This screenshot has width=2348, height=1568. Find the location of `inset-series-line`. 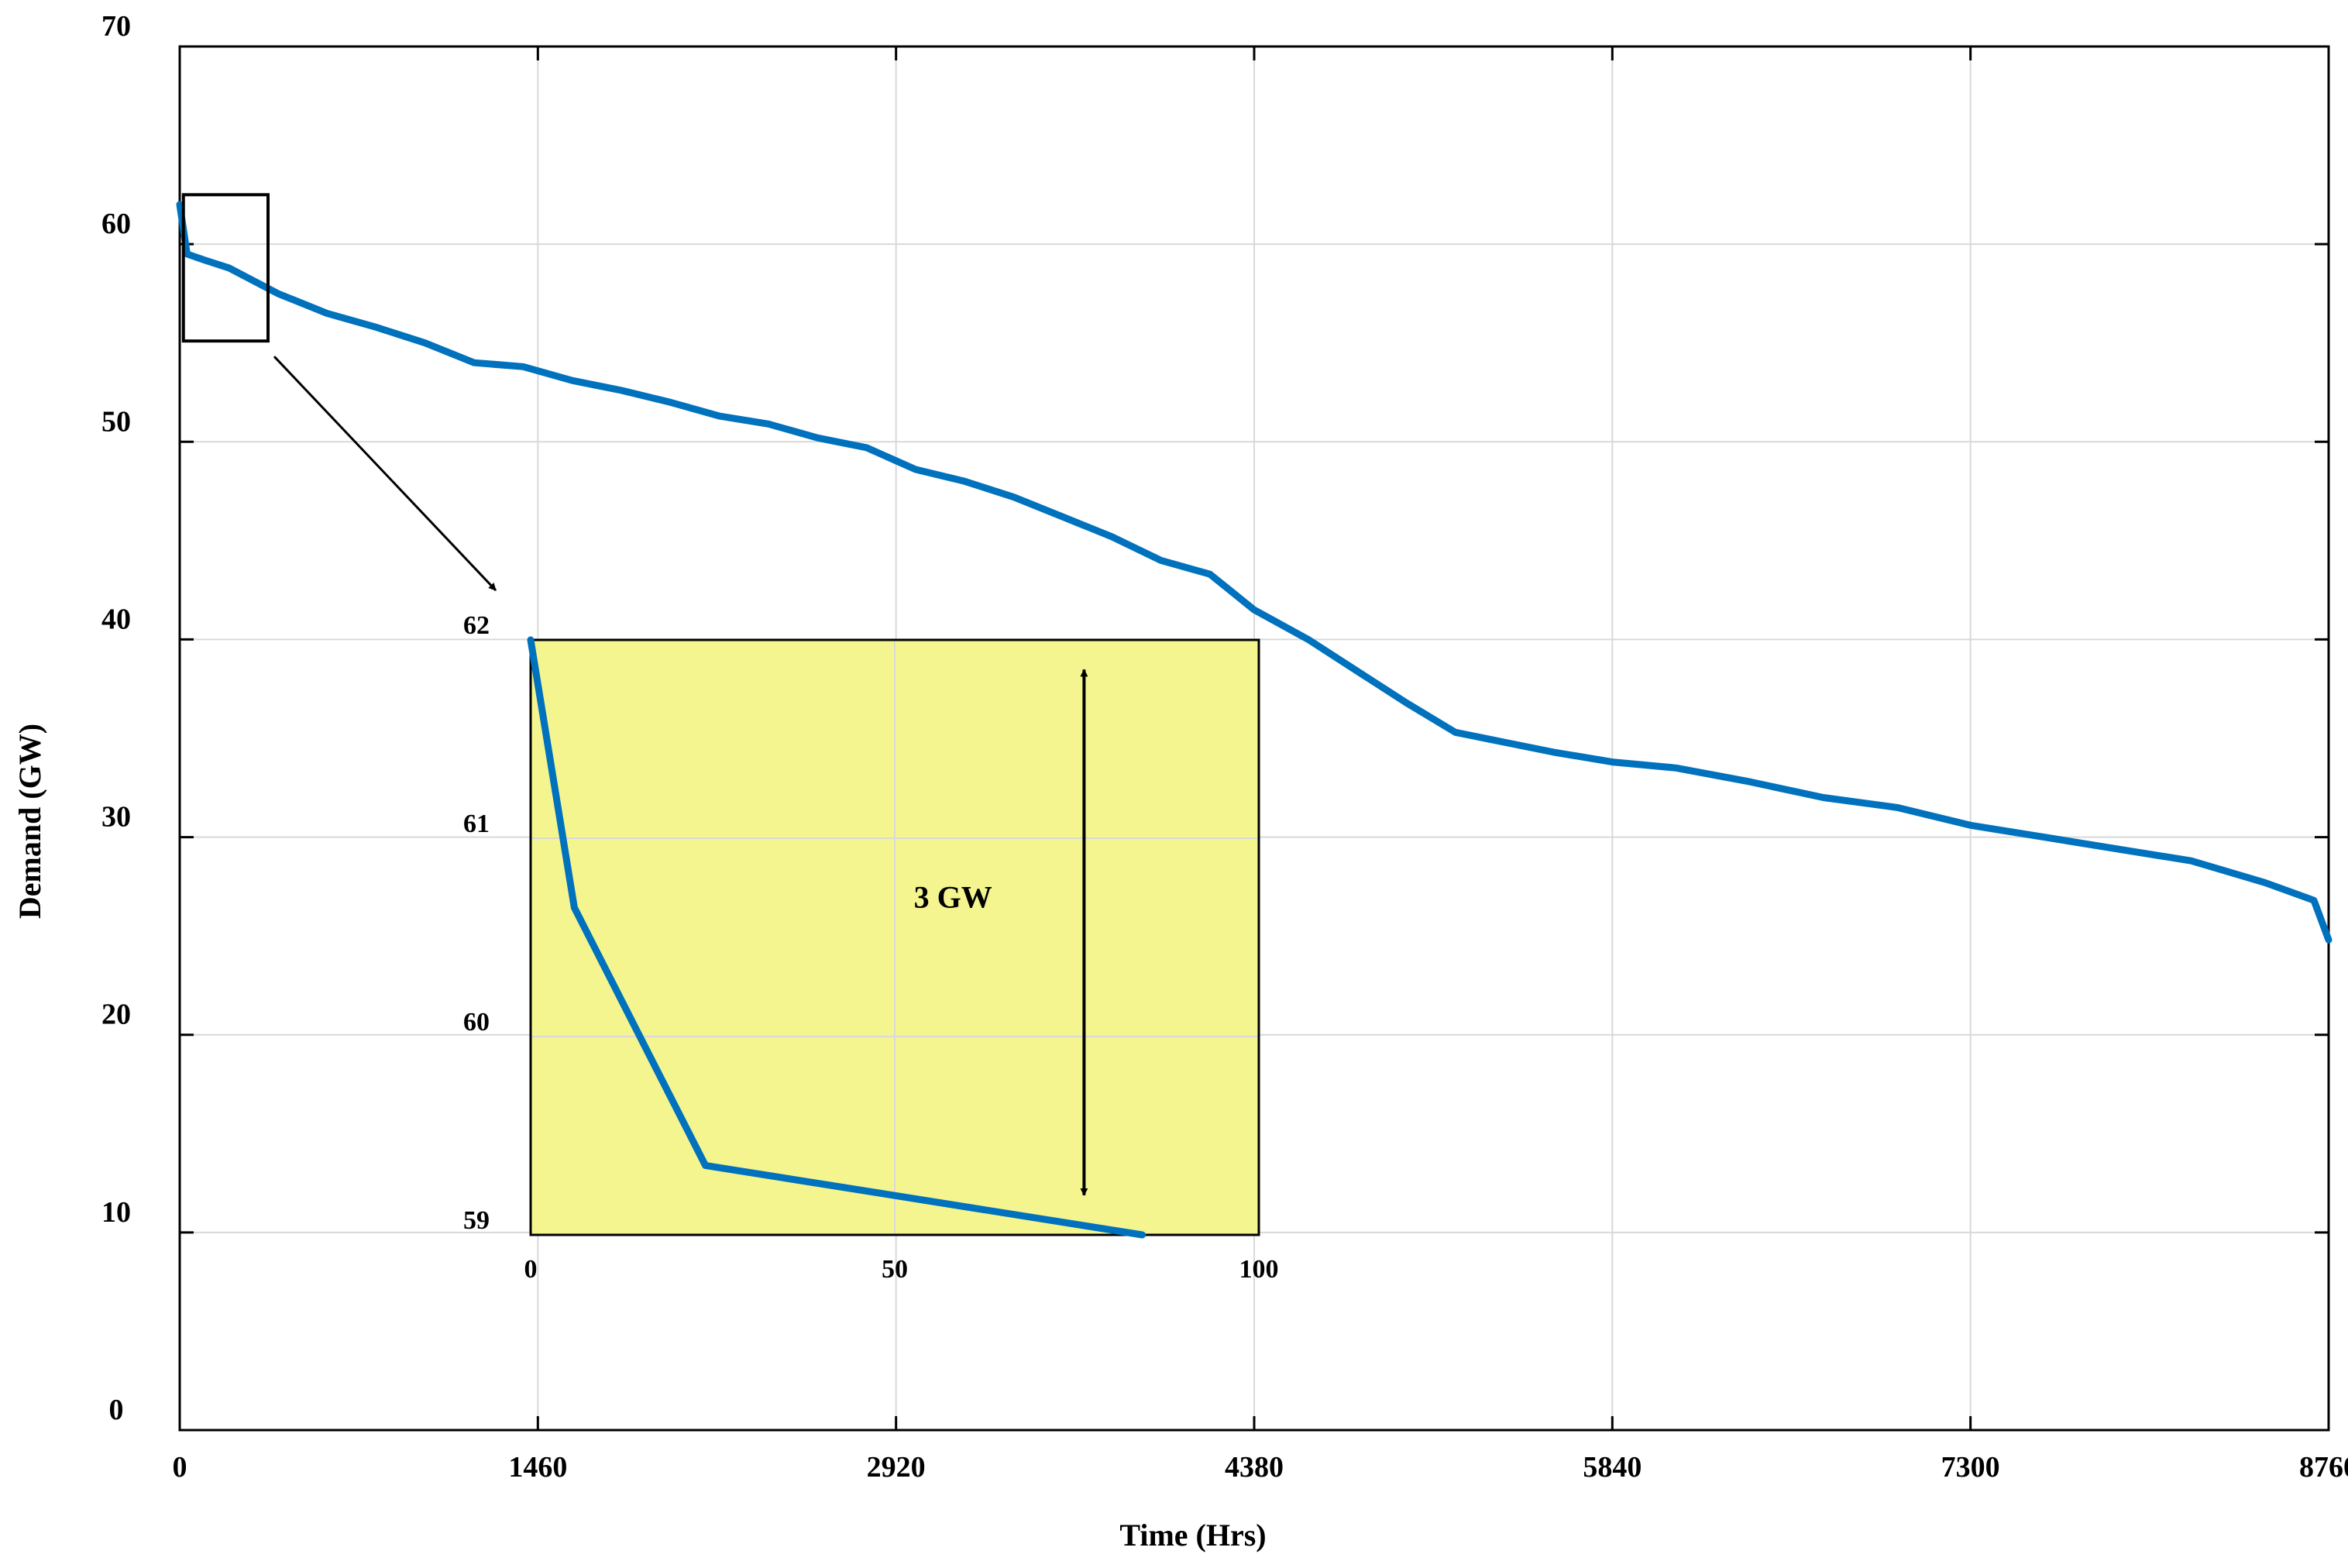

inset-series-line is located at coordinates (836, 937).